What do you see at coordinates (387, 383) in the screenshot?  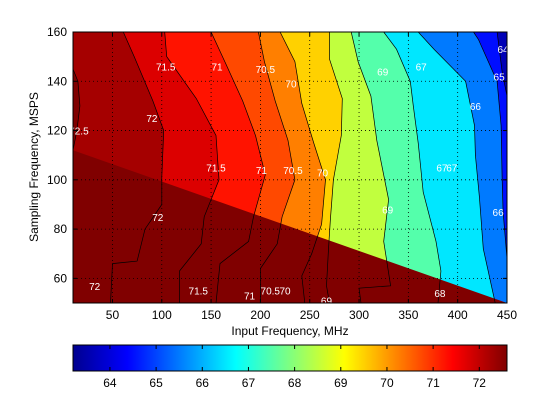 I see `colorbar-tick-label: 70` at bounding box center [387, 383].